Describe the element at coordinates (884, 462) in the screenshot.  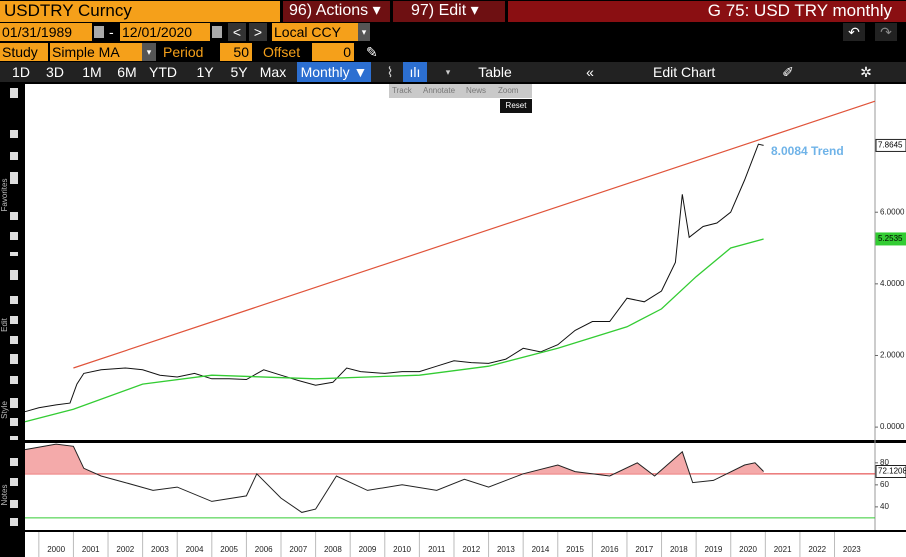
I see `rsi-tick-label: 80` at that location.